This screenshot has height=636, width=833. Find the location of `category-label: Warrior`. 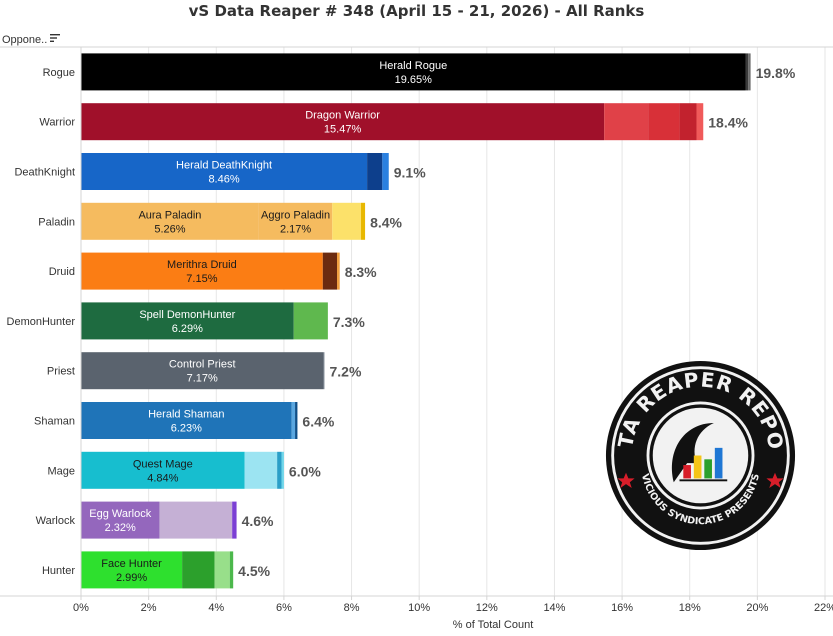

category-label: Warrior is located at coordinates (57, 123).